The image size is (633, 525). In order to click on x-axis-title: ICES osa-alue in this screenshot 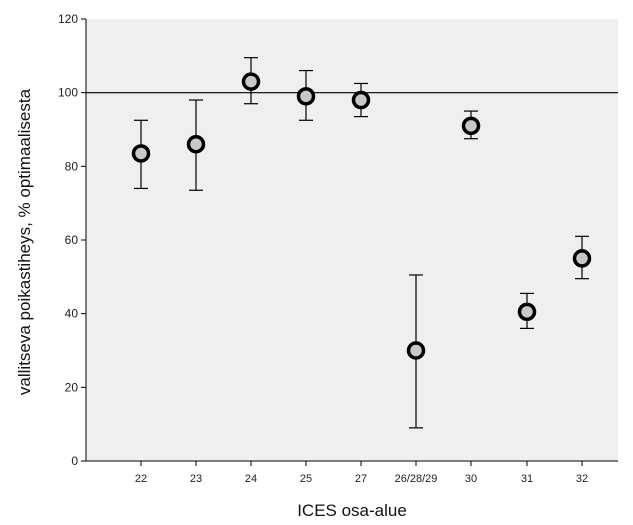, I will do `click(352, 510)`.